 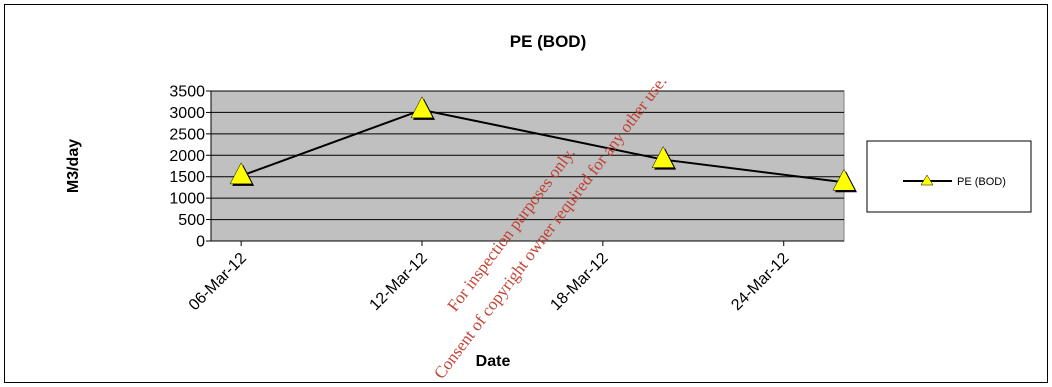 What do you see at coordinates (399, 282) in the screenshot?
I see `x-tick-label: 12-Mar-12` at bounding box center [399, 282].